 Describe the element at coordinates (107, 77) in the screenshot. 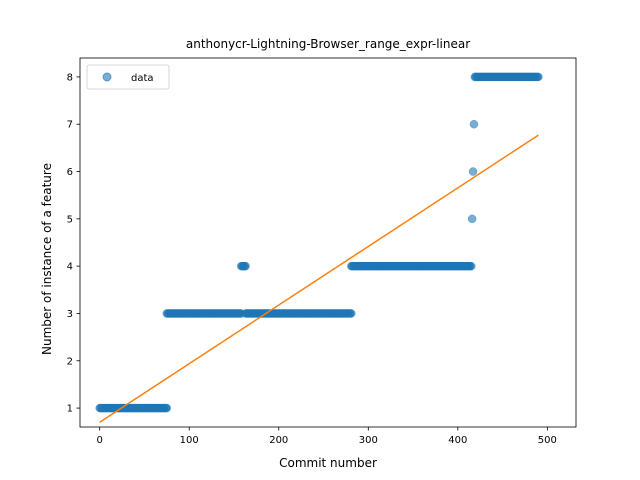

I see `legend-marker` at that location.